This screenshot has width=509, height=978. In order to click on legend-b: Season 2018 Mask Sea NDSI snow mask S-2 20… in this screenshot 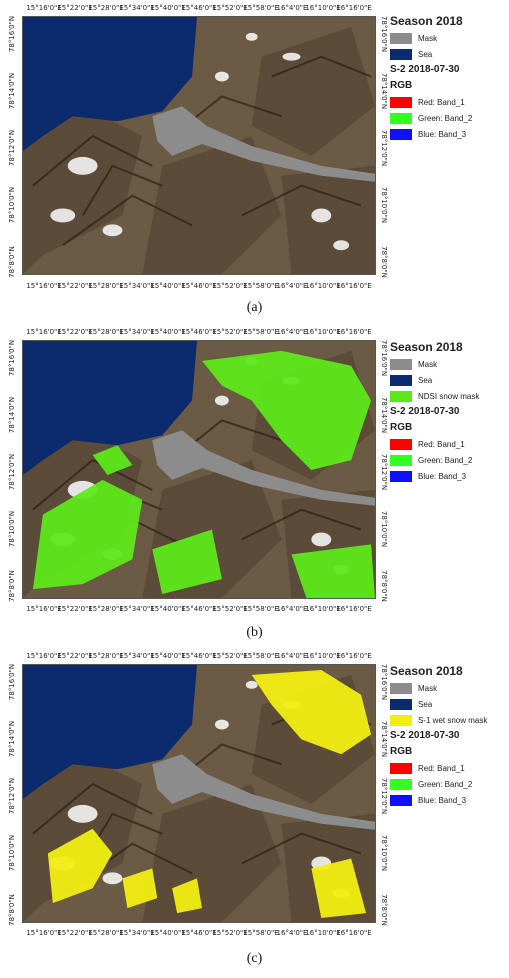, I will do `click(448, 412)`.